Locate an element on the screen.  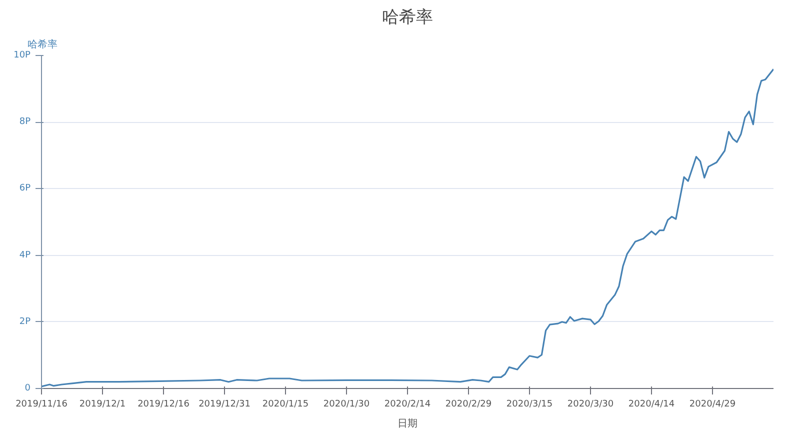
x-tick-label: 2020/1/30 is located at coordinates (346, 405).